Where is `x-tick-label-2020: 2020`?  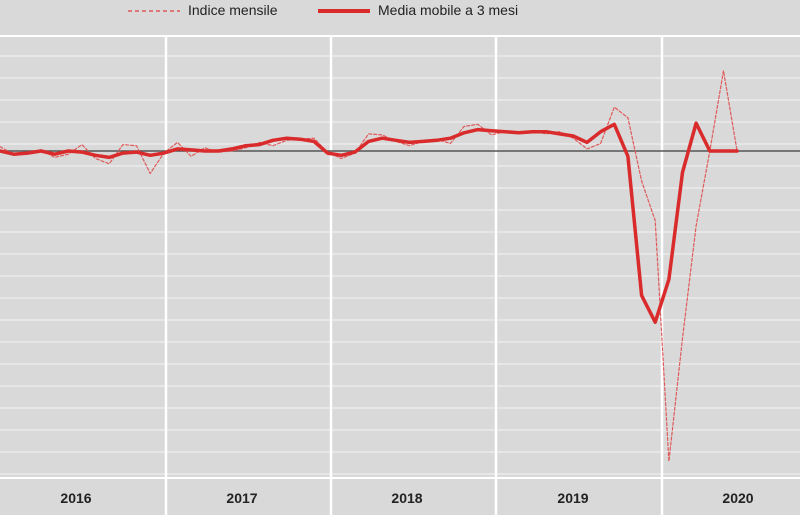 x-tick-label-2020: 2020 is located at coordinates (737, 498).